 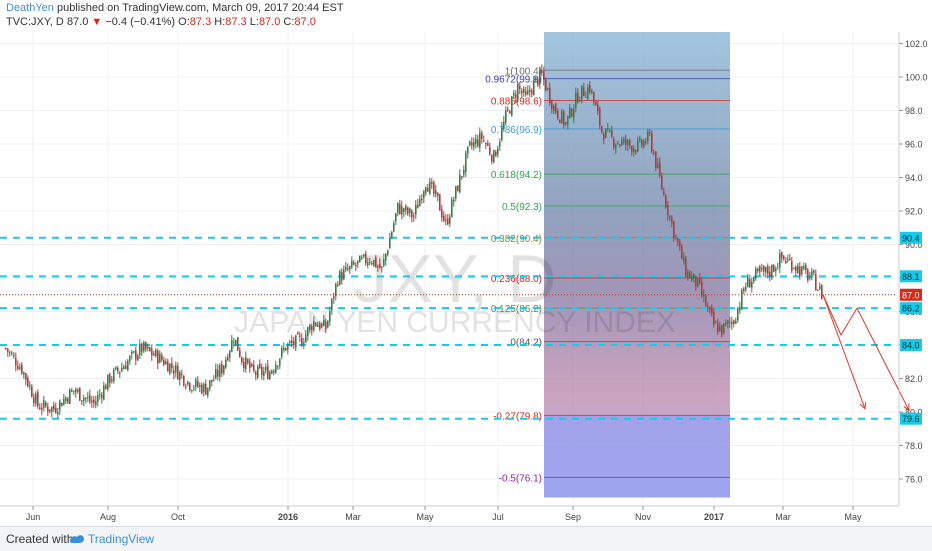 I want to click on tradingview-brand-link: TradingView, so click(x=121, y=539).